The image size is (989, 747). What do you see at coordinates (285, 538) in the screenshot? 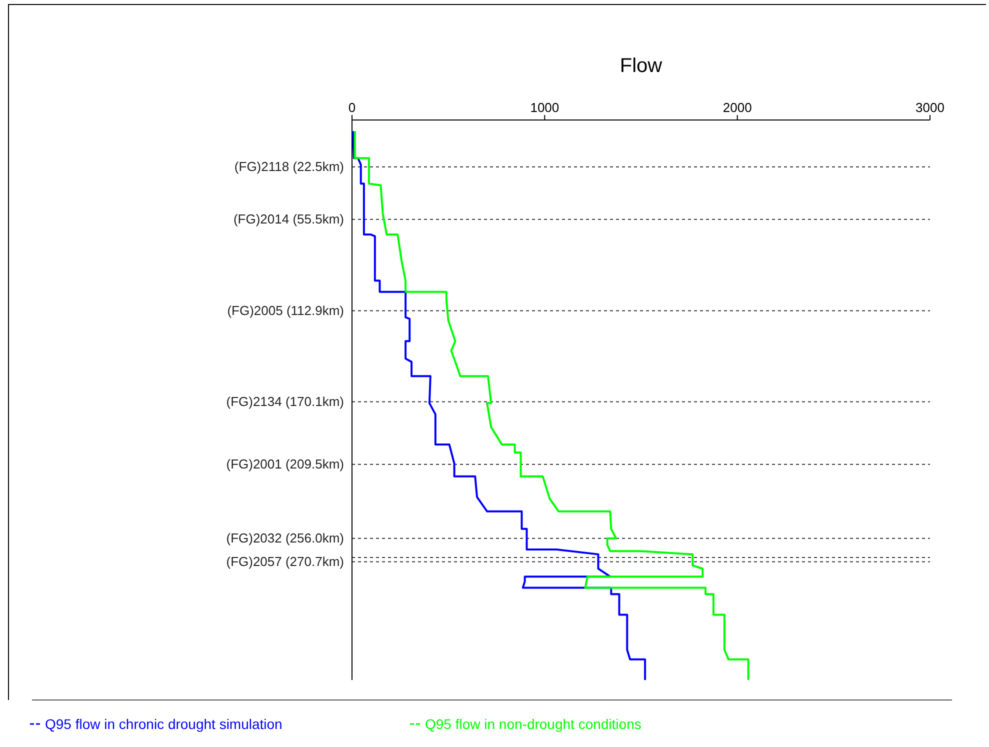
I see `ref-line-label: (FG)2032 (256.0km)` at bounding box center [285, 538].